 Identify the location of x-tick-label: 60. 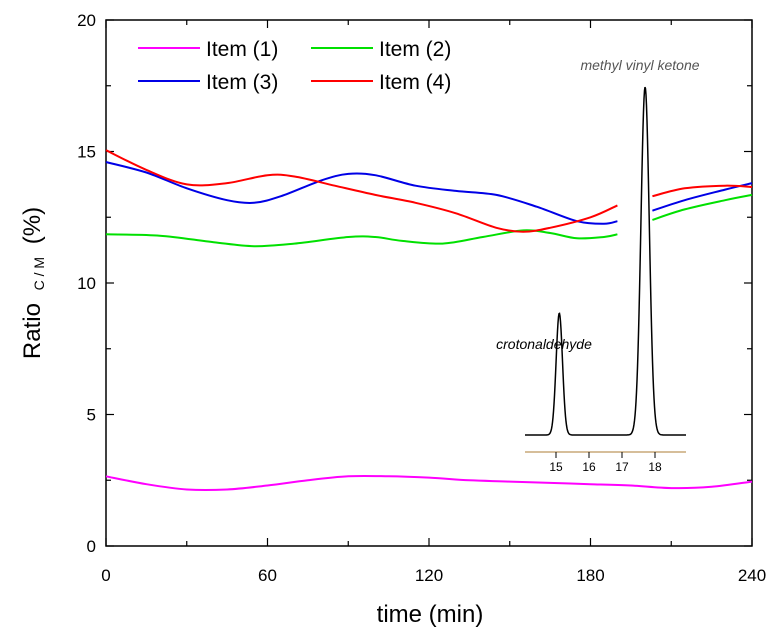
(267, 575).